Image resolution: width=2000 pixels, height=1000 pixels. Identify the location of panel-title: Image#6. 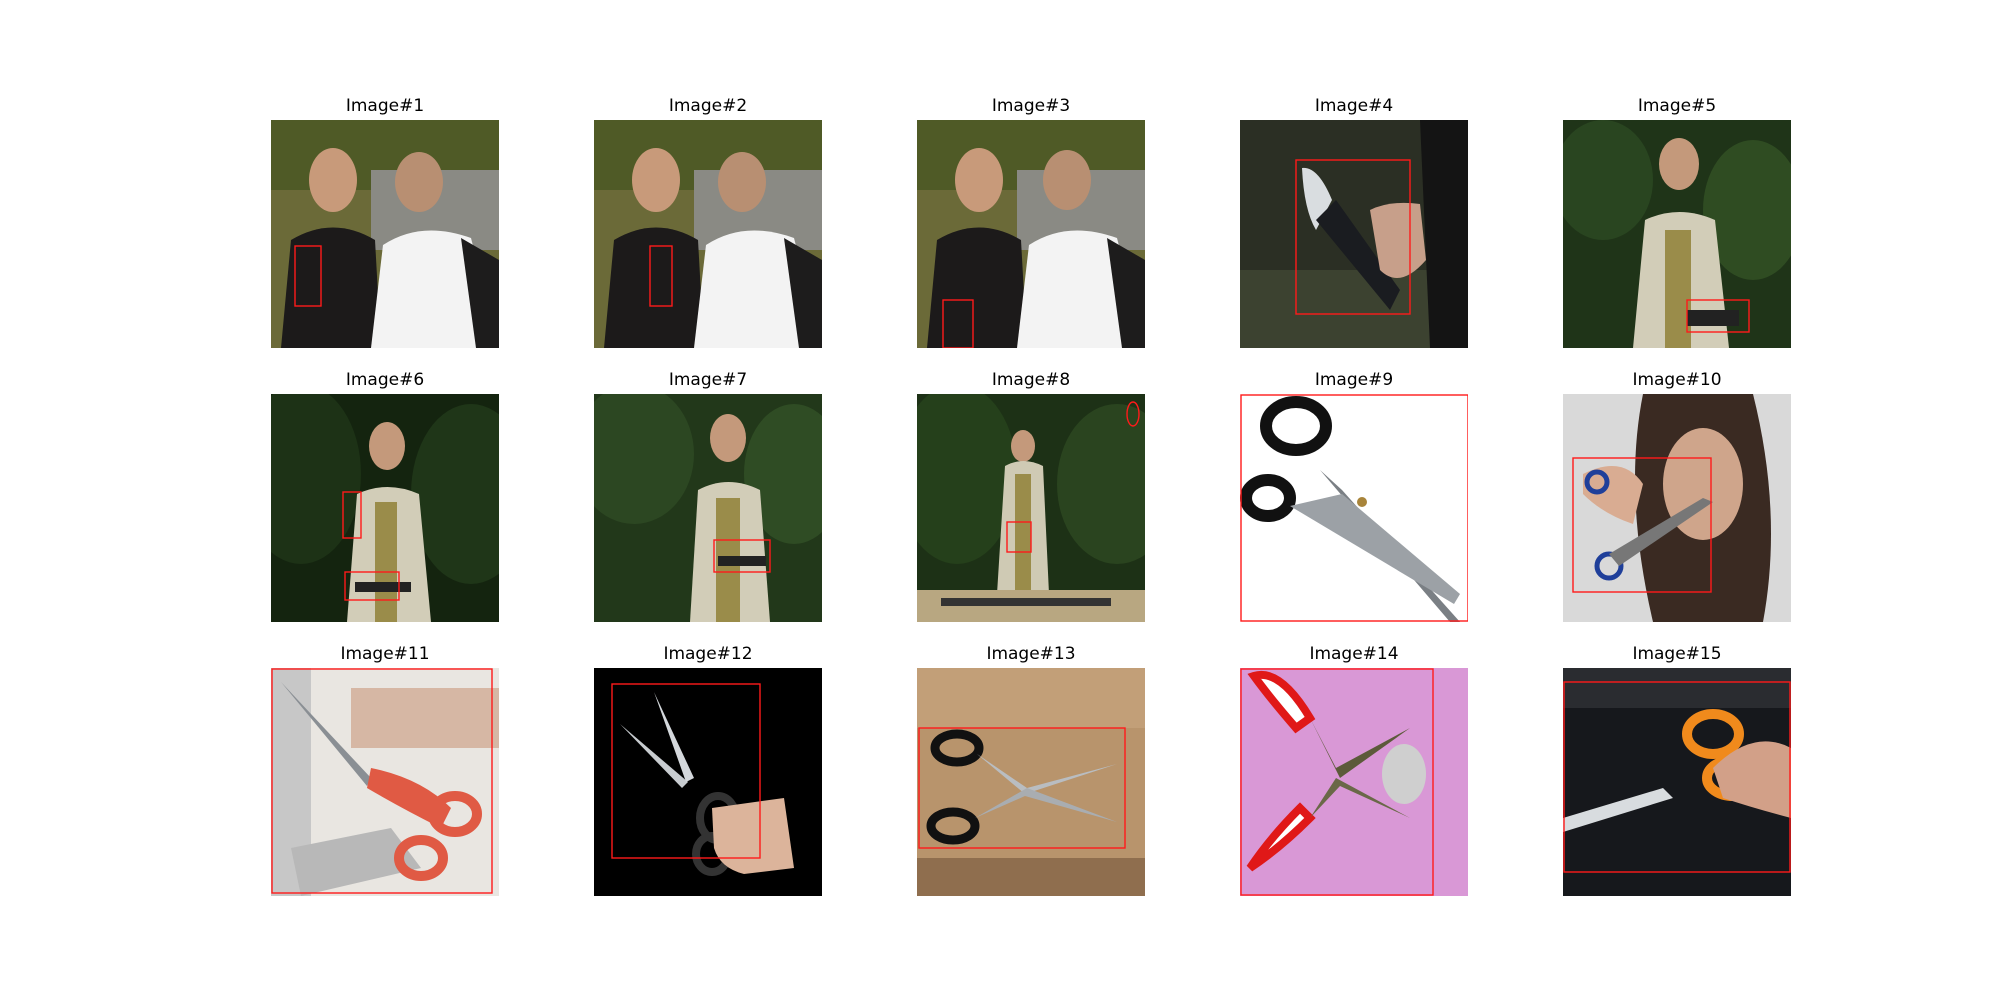
(385, 380).